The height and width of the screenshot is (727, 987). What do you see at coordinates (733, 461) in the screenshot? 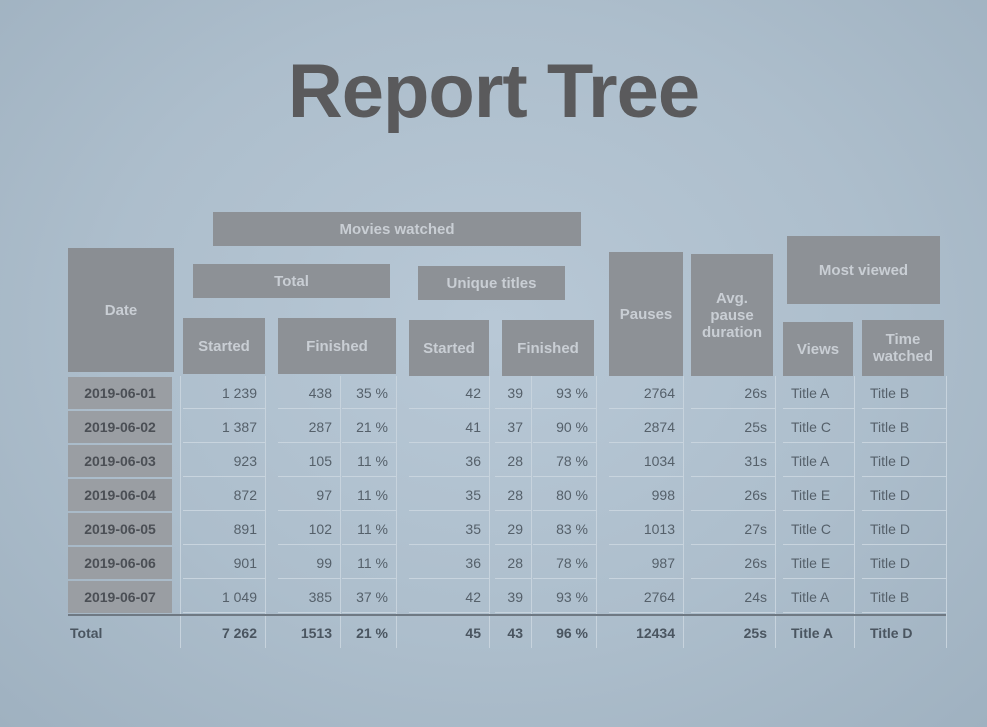
I see `cell-avg-pause: 31s` at bounding box center [733, 461].